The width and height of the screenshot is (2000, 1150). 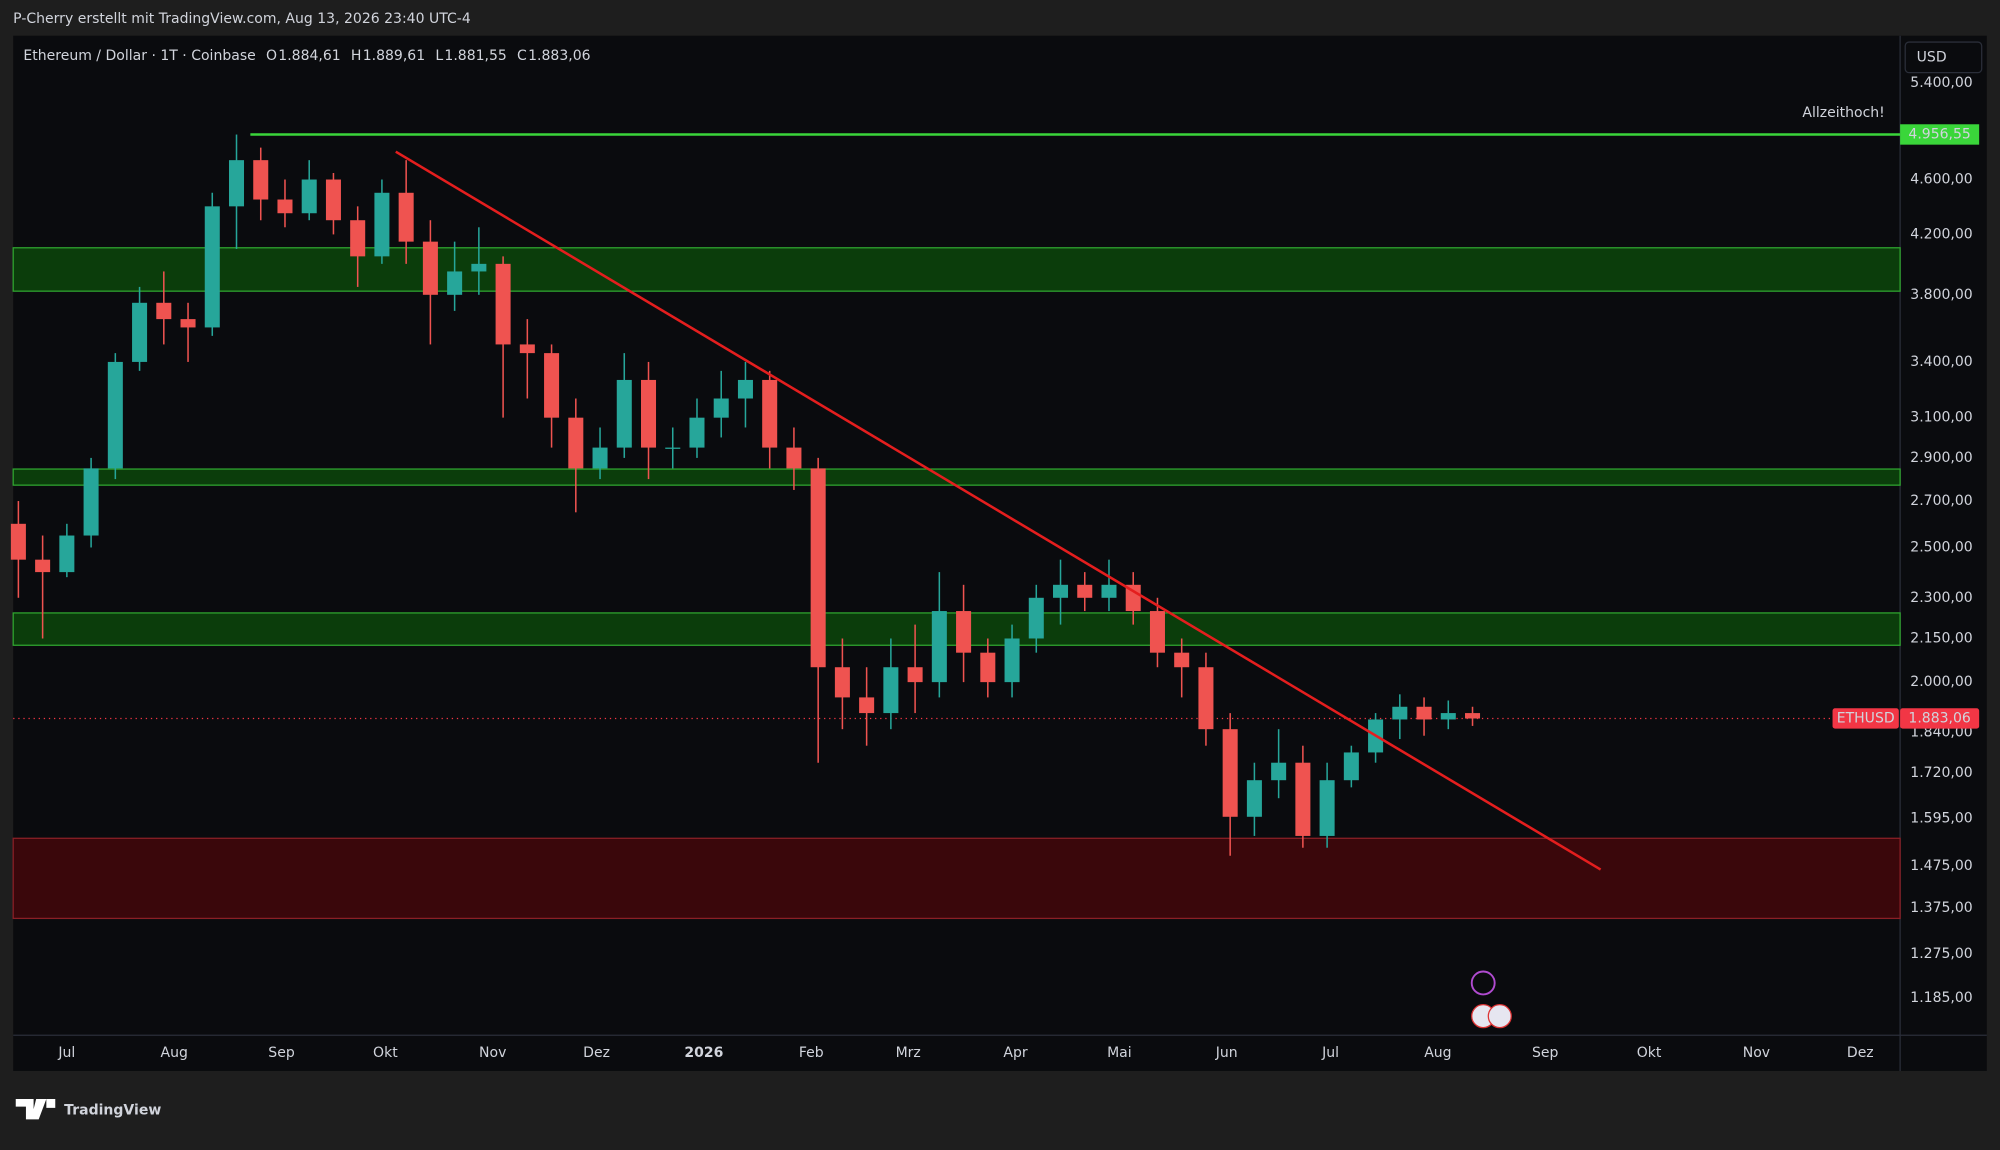 What do you see at coordinates (1119, 1053) in the screenshot?
I see `x-tick-label: Mai` at bounding box center [1119, 1053].